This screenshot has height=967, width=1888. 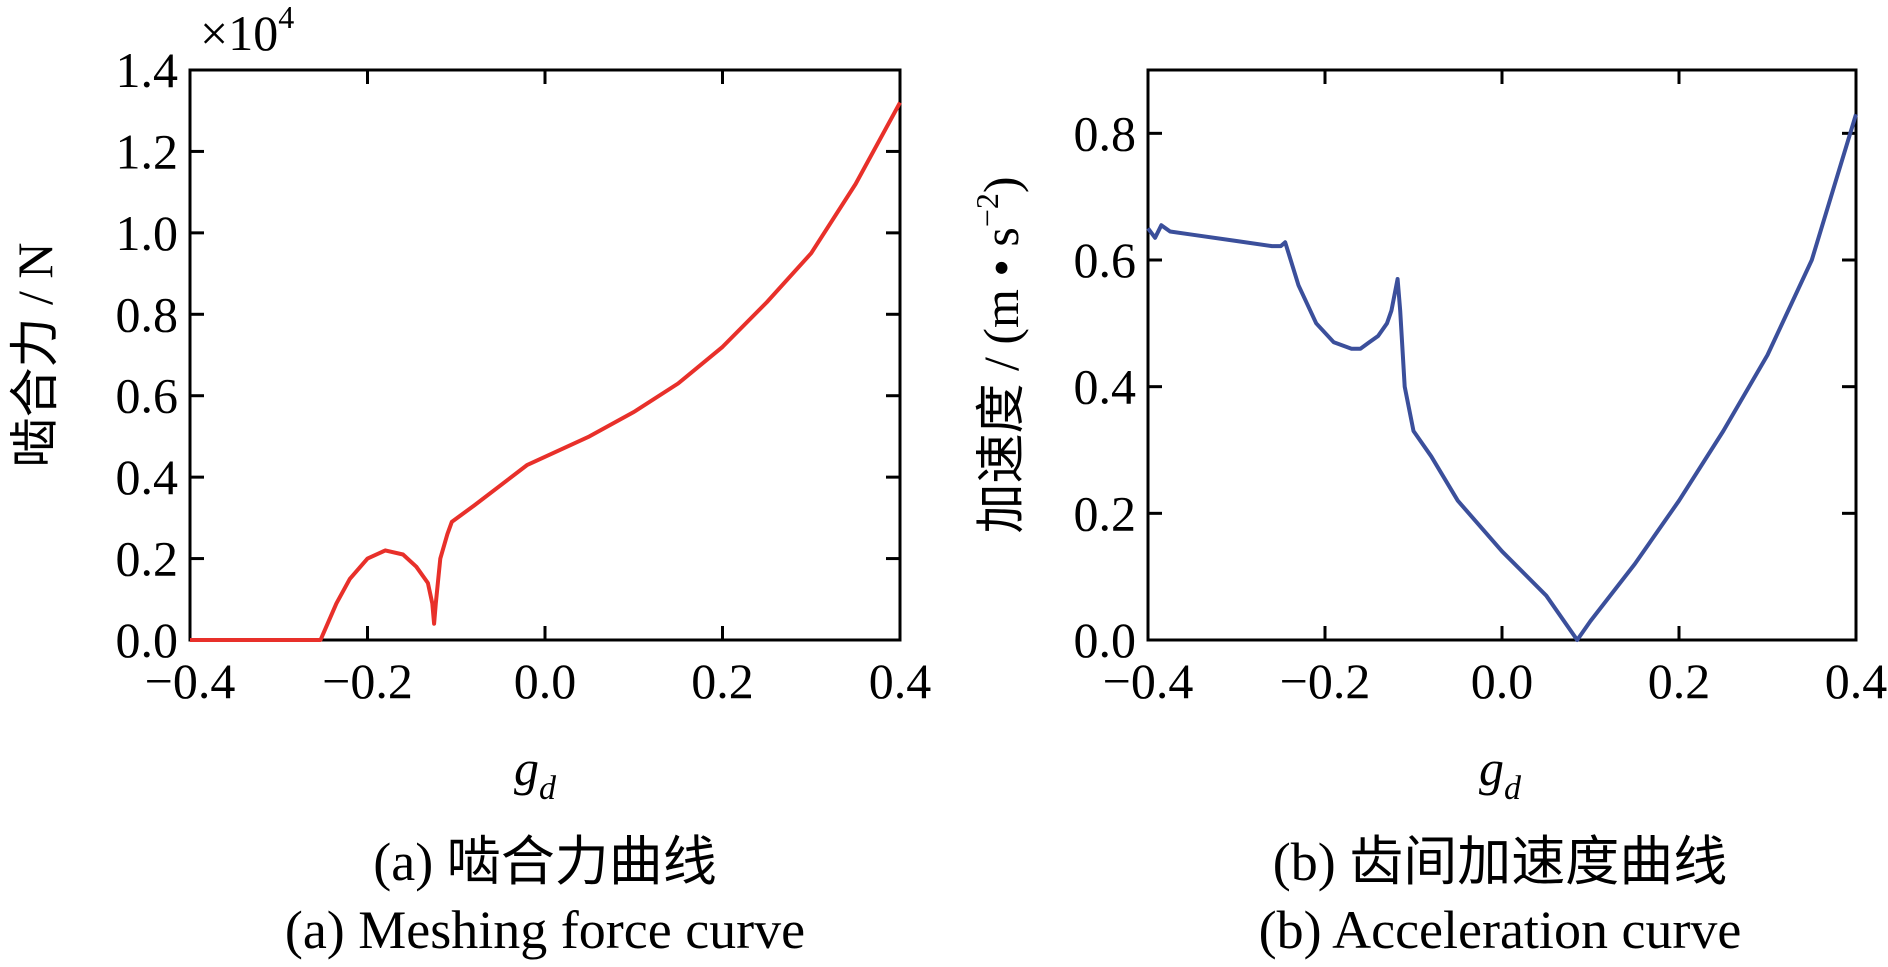 I want to click on chart-a-x-tick-label: 0.0, so click(x=545, y=681).